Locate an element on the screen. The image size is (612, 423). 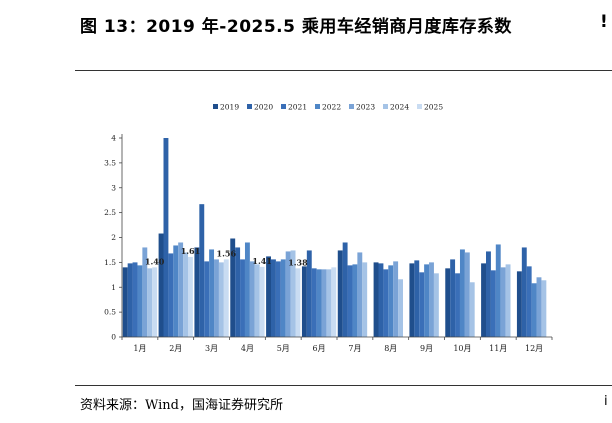
y-tick-label: 0.5 is located at coordinates (110, 312).